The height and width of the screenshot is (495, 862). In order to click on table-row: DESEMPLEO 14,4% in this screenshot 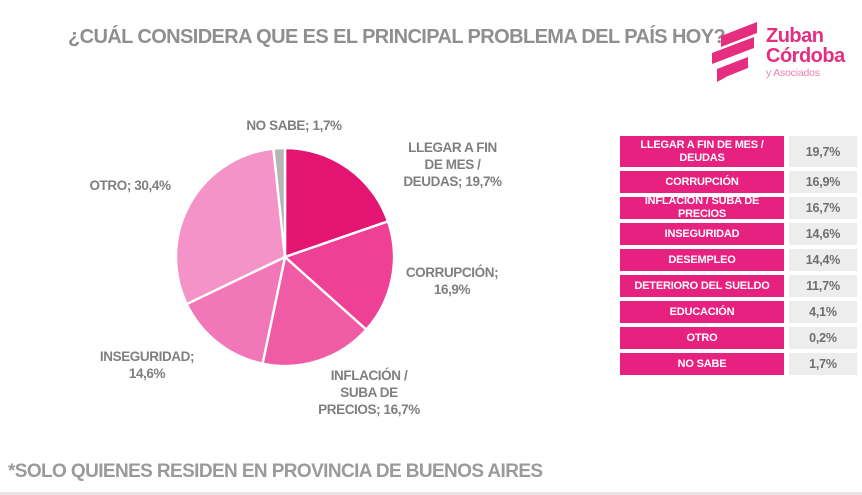, I will do `click(738, 260)`.